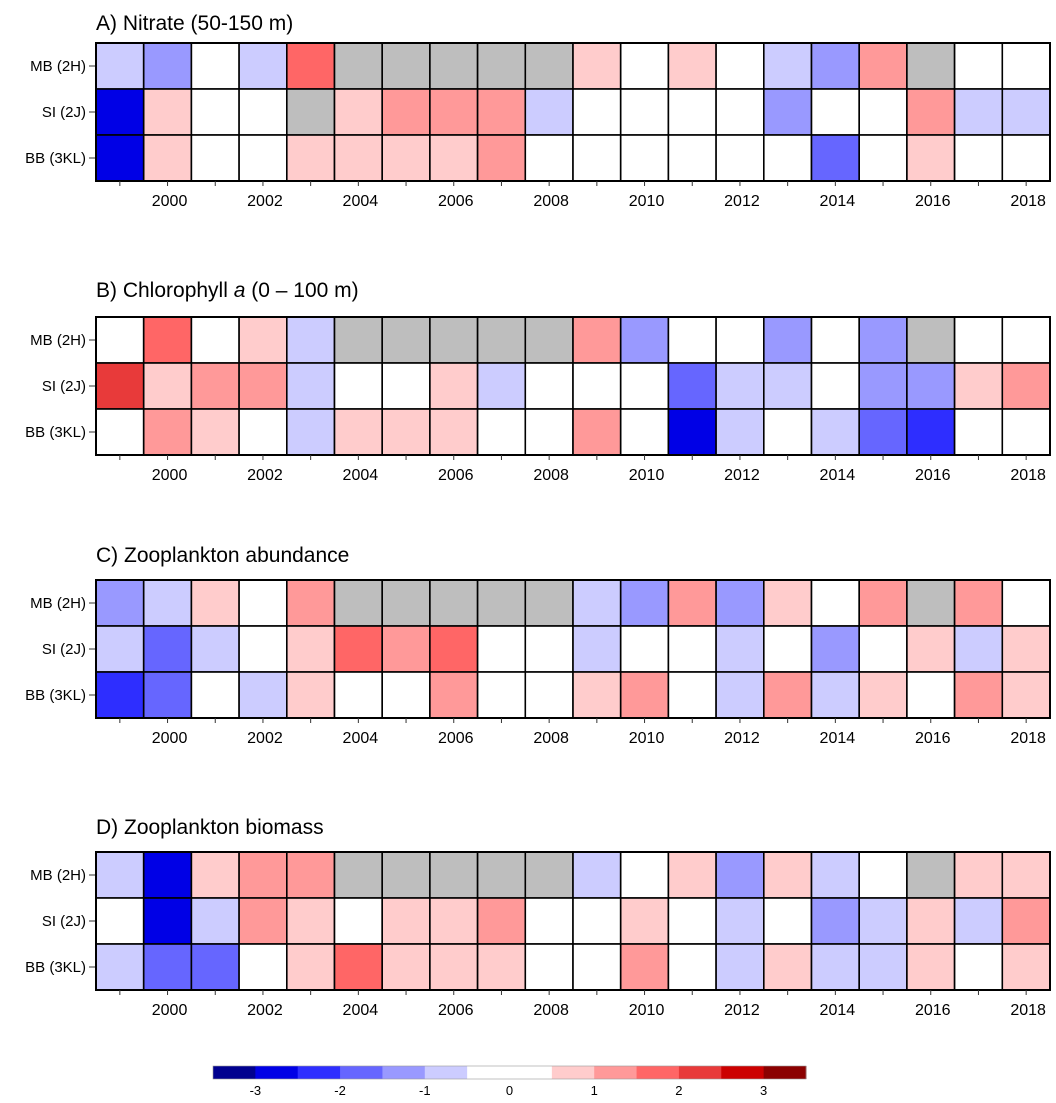  I want to click on colorbar-tick-label: 0, so click(509, 1090).